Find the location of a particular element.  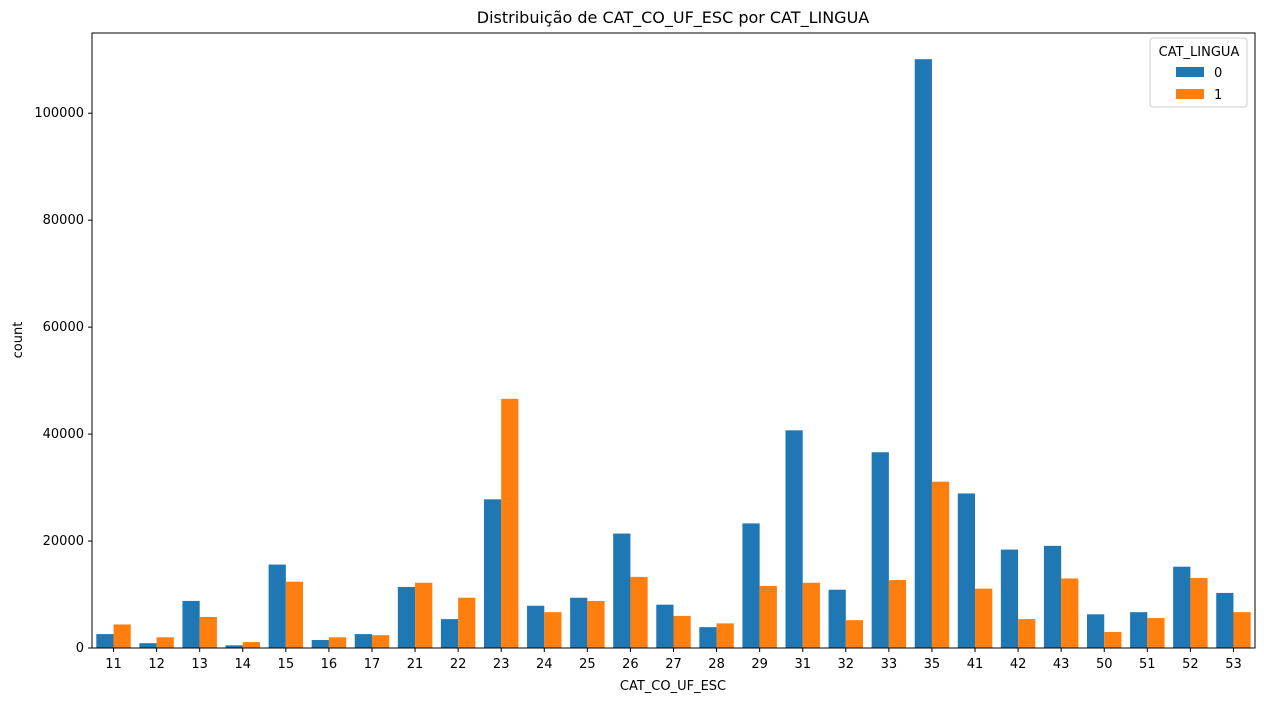

legend-label-1: 1 is located at coordinates (1218, 95).